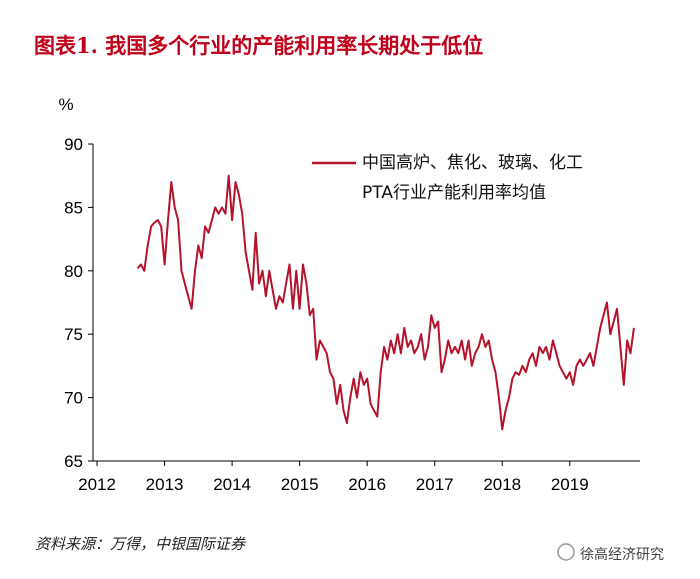 This screenshot has width=700, height=579. I want to click on y-tick-label: 75, so click(73, 334).